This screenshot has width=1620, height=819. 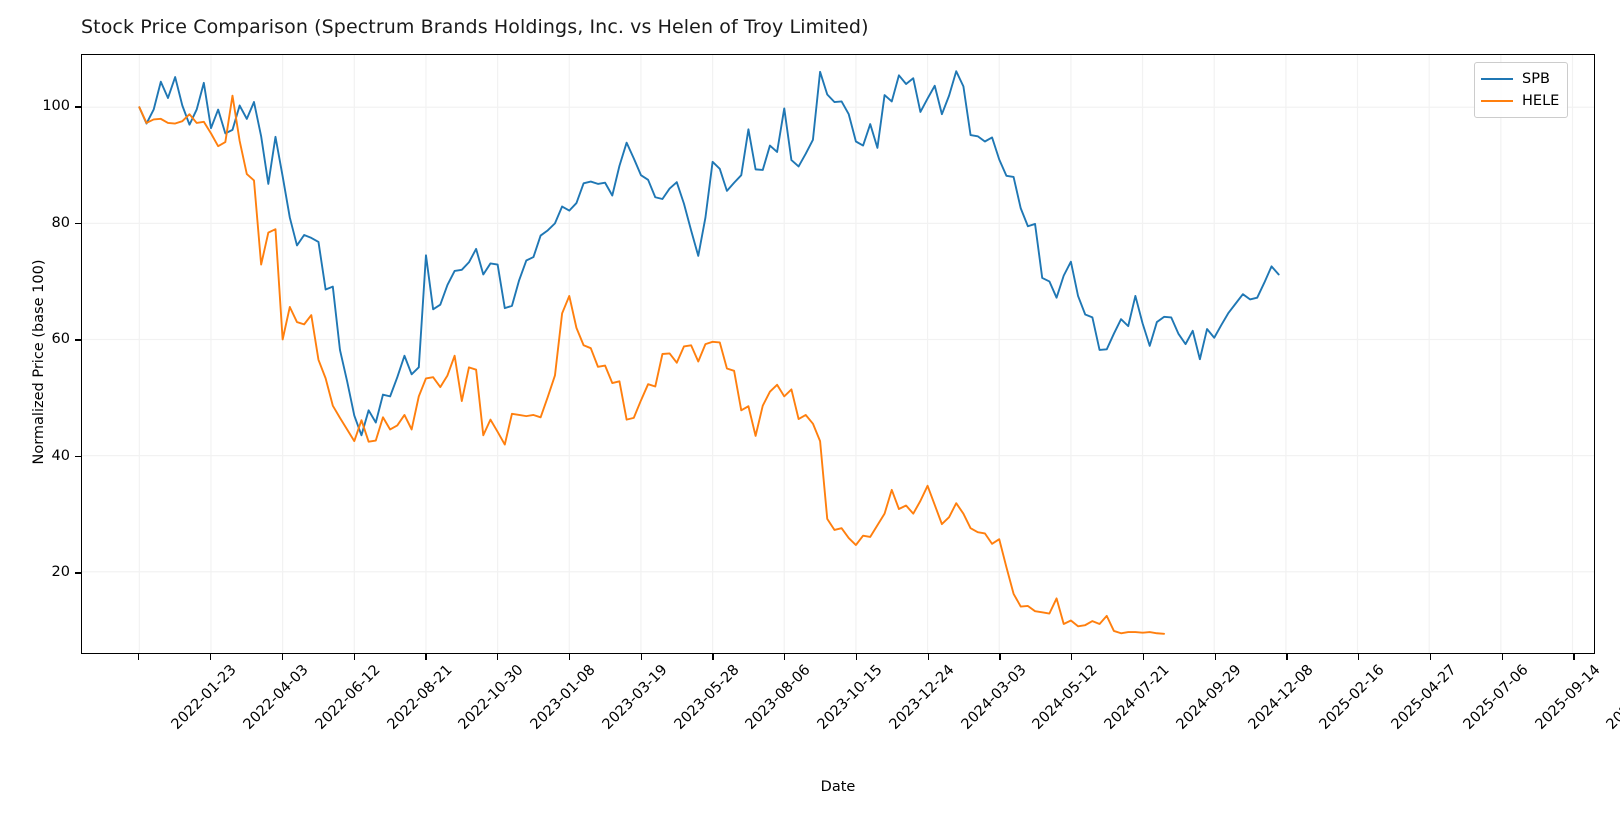 I want to click on legend-label-hele: HELE, so click(x=1541, y=101).